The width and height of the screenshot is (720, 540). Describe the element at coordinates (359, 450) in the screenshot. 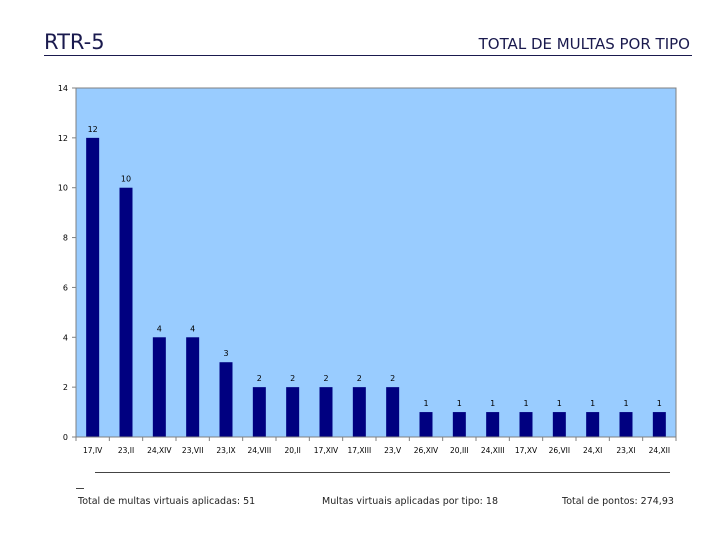

I see `x-tick-label: 17,XIII` at that location.